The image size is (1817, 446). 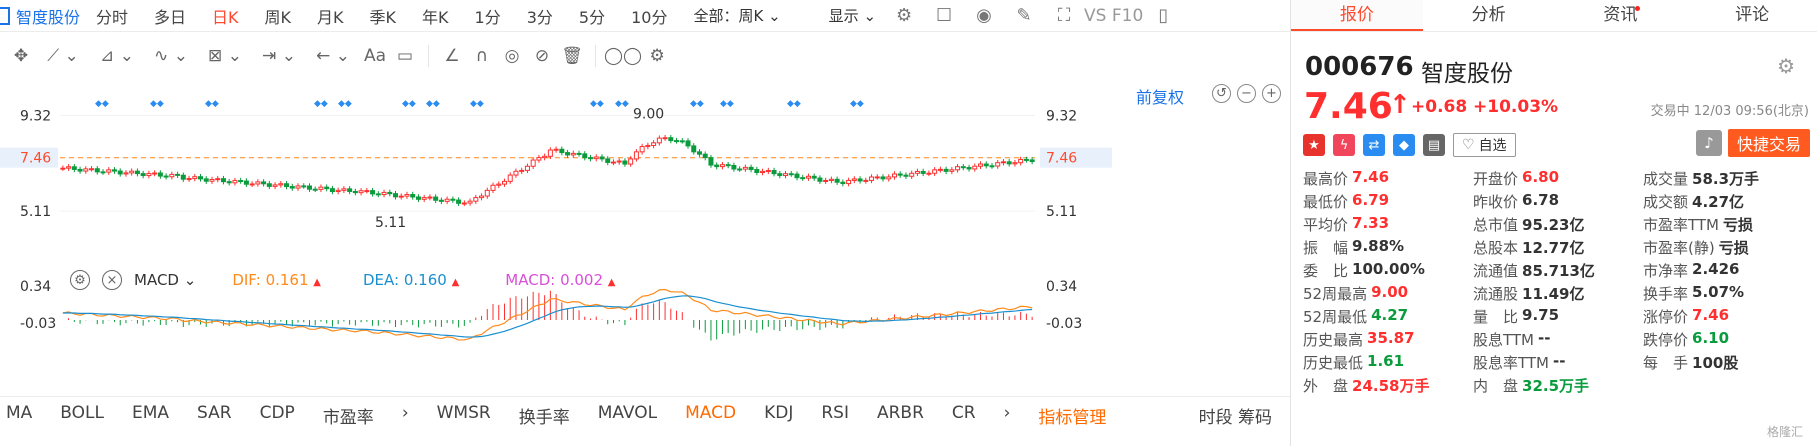 What do you see at coordinates (1434, 145) in the screenshot?
I see `note-icon: ▤` at bounding box center [1434, 145].